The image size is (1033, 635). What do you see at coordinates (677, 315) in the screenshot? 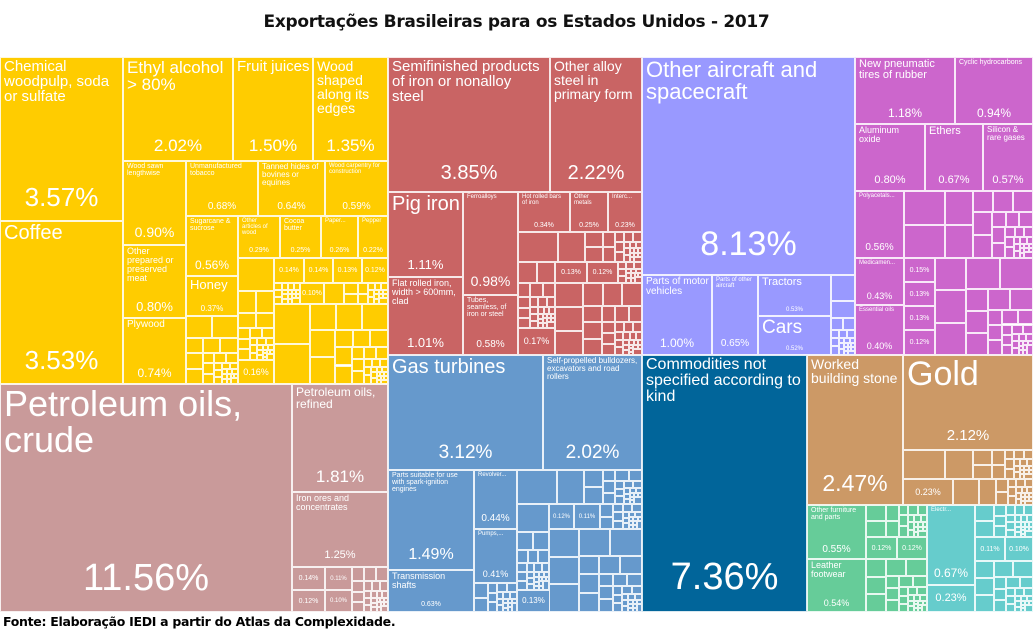
I see `treemap-cell: Parts of motor vehicles 1.00%` at bounding box center [677, 315].